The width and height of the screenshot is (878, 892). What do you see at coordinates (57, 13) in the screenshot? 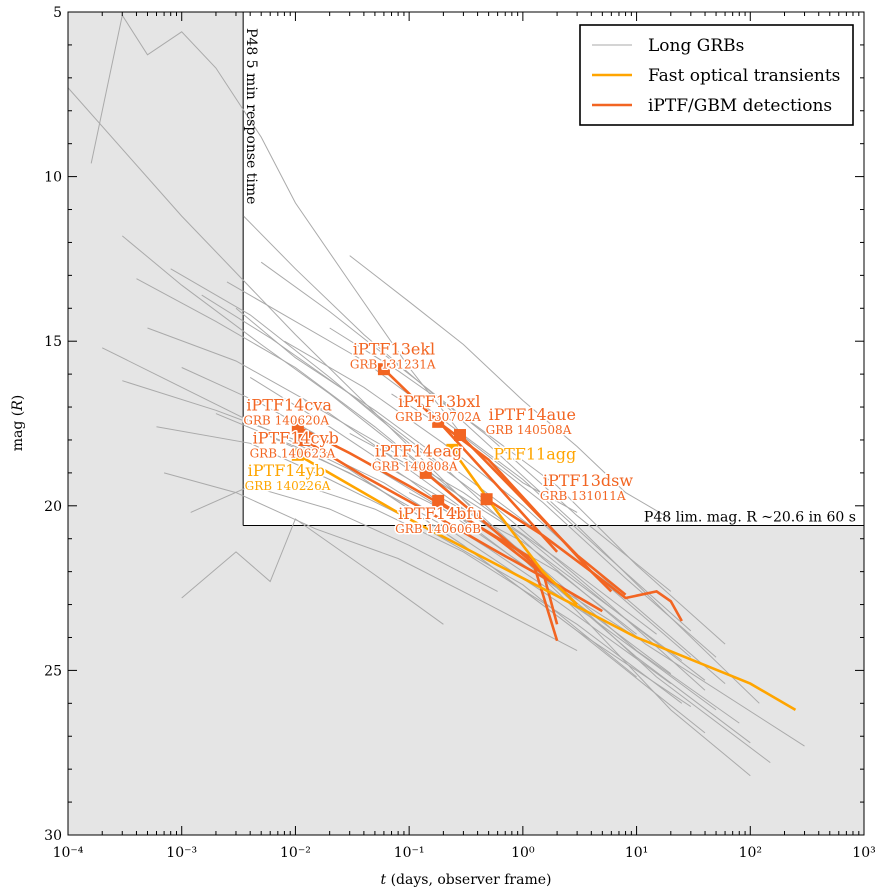
I see `y-tick-label: 5` at bounding box center [57, 13].